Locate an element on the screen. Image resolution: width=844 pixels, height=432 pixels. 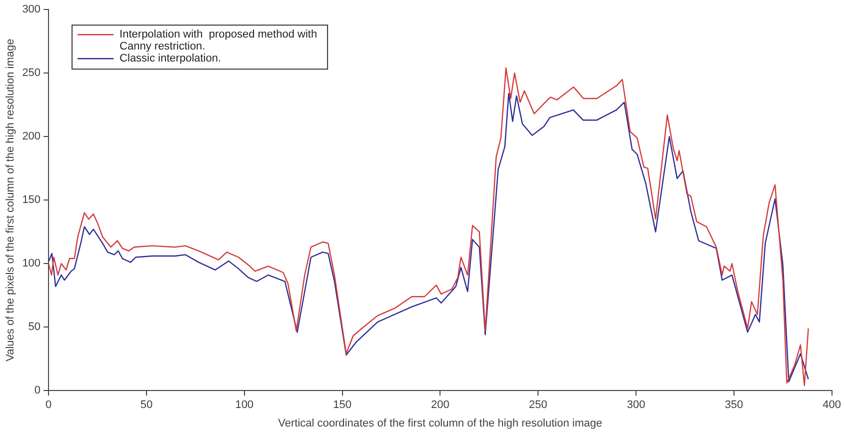
x-tick-label: 350 is located at coordinates (734, 405).